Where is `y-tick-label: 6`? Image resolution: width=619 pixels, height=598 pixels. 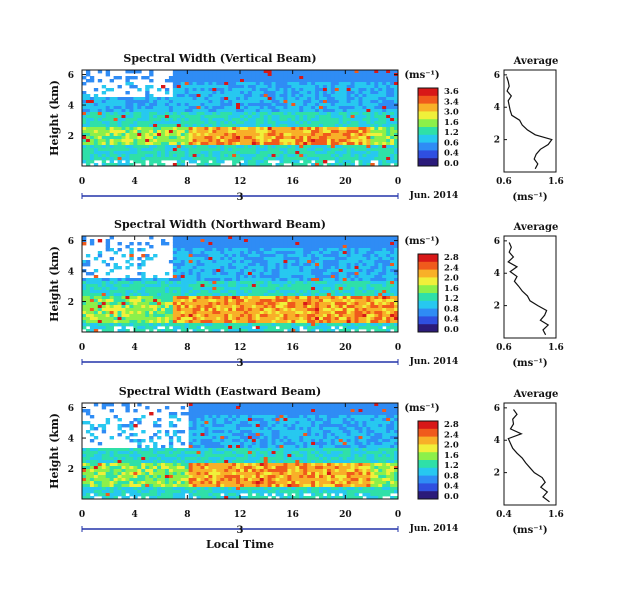 y-tick-label: 6 is located at coordinates (71, 242).